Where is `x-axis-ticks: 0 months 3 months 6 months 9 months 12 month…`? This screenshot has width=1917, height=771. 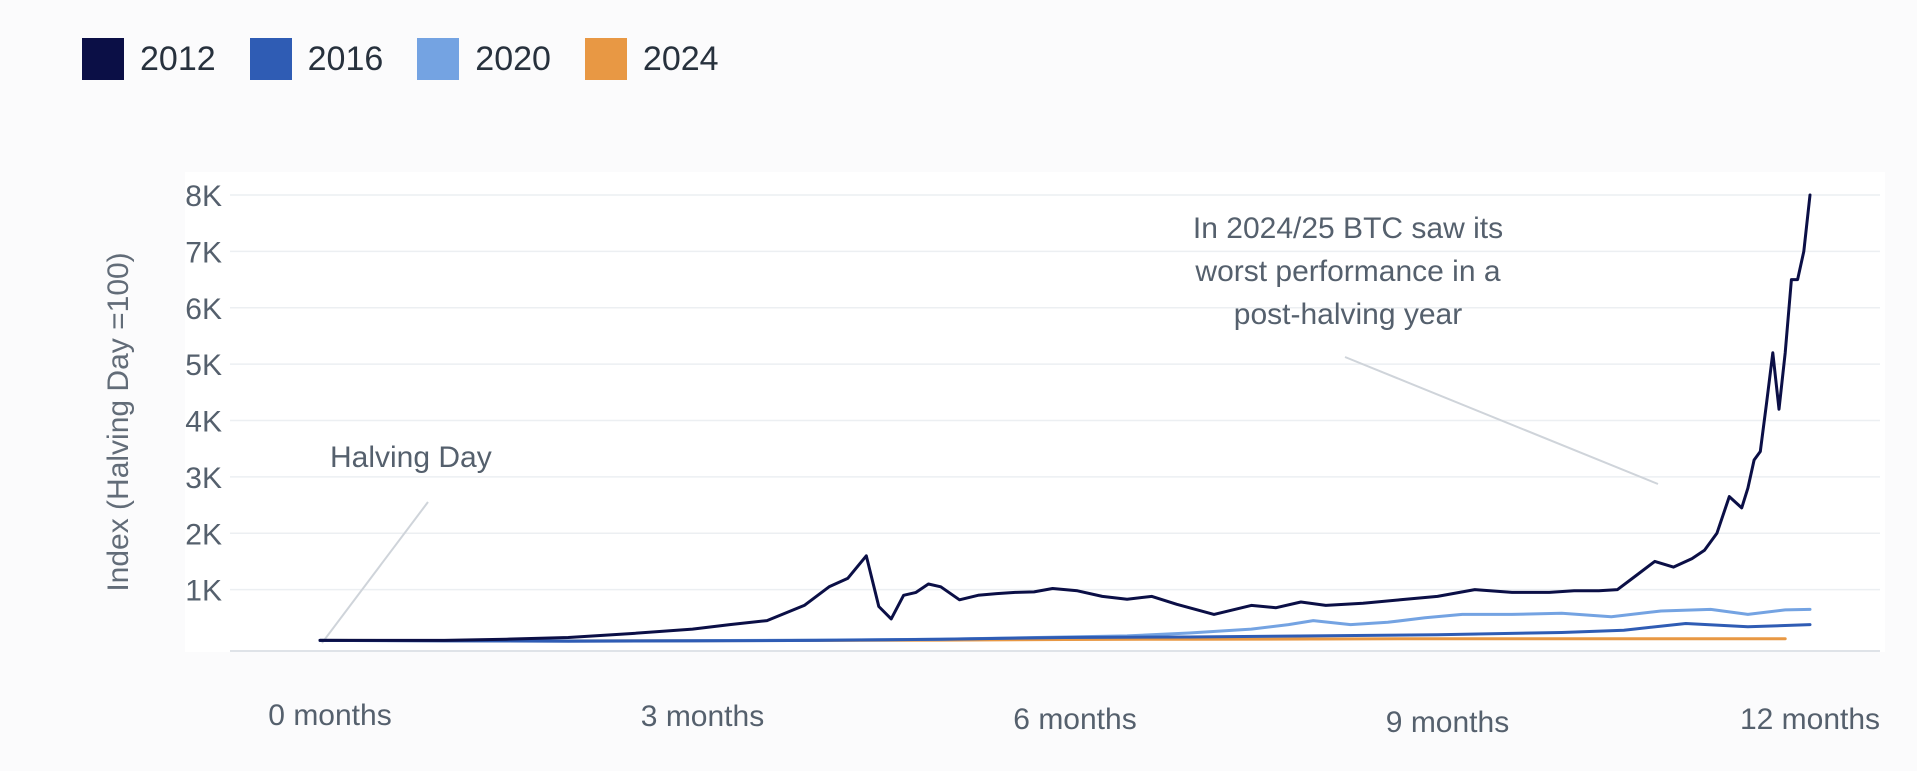 x-axis-ticks: 0 months 3 months 6 months 9 months 12 month… is located at coordinates (1074, 719).